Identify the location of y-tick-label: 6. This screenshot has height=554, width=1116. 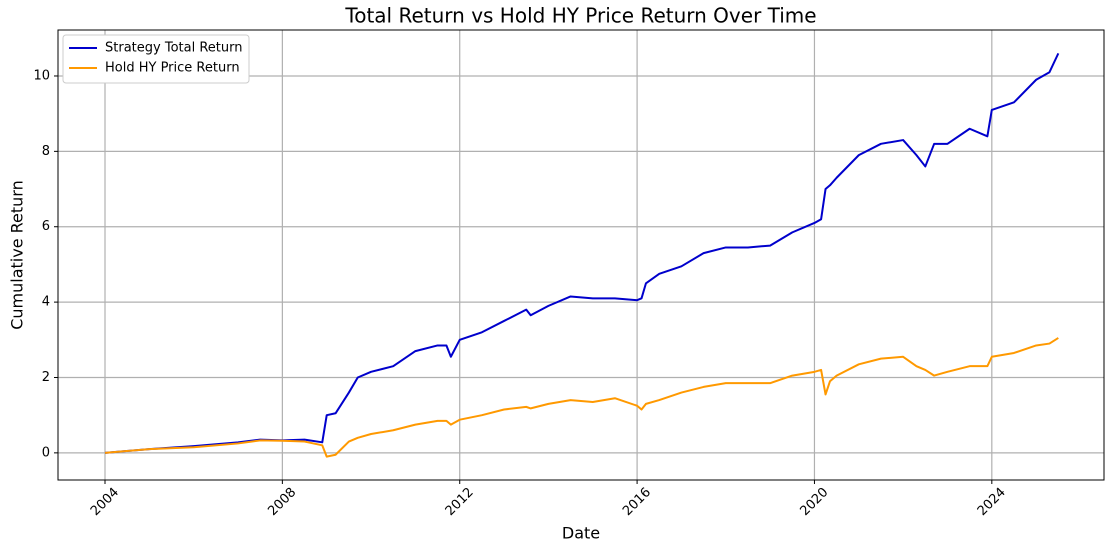
(46, 226).